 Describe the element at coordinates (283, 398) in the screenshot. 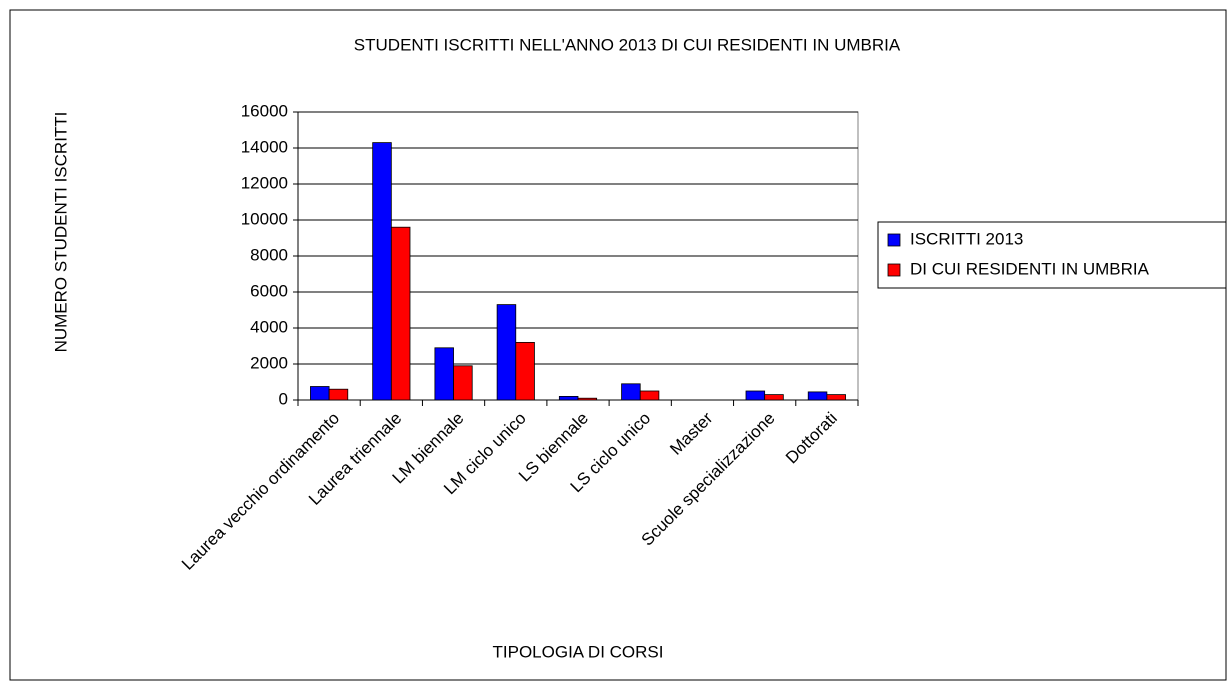

I see `y-tick-label: 0` at that location.